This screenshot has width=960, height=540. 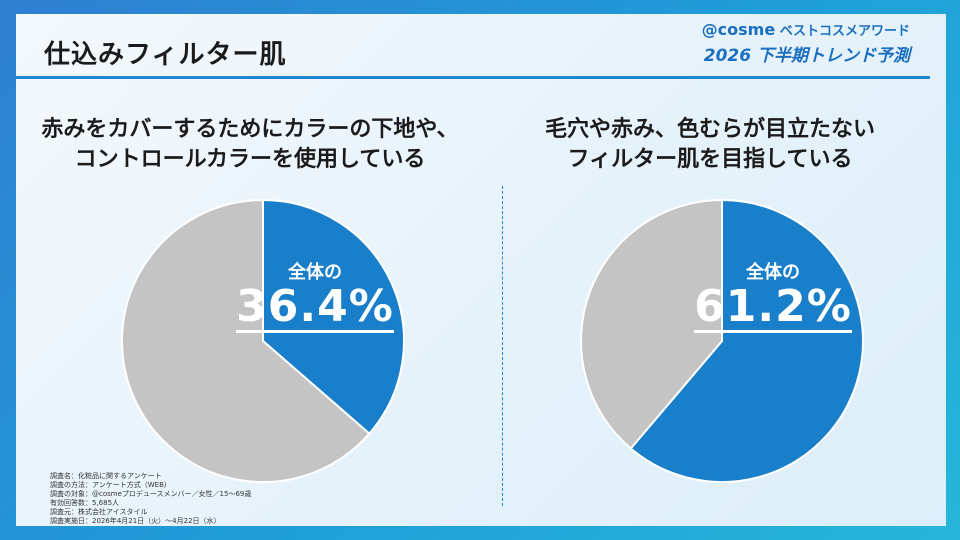 What do you see at coordinates (806, 43) in the screenshot?
I see `brand-block: @cosme ベストコスメアワード 2026 下半期トレンド予測` at bounding box center [806, 43].